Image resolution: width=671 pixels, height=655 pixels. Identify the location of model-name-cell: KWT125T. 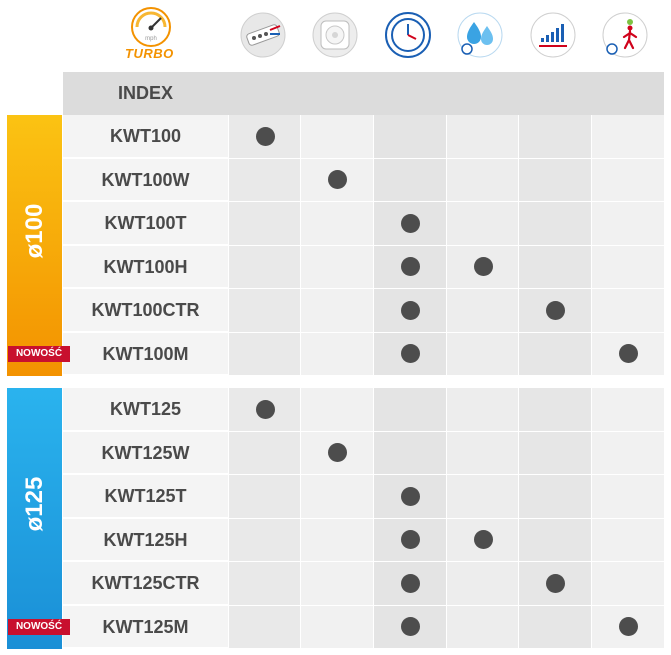
(145, 496).